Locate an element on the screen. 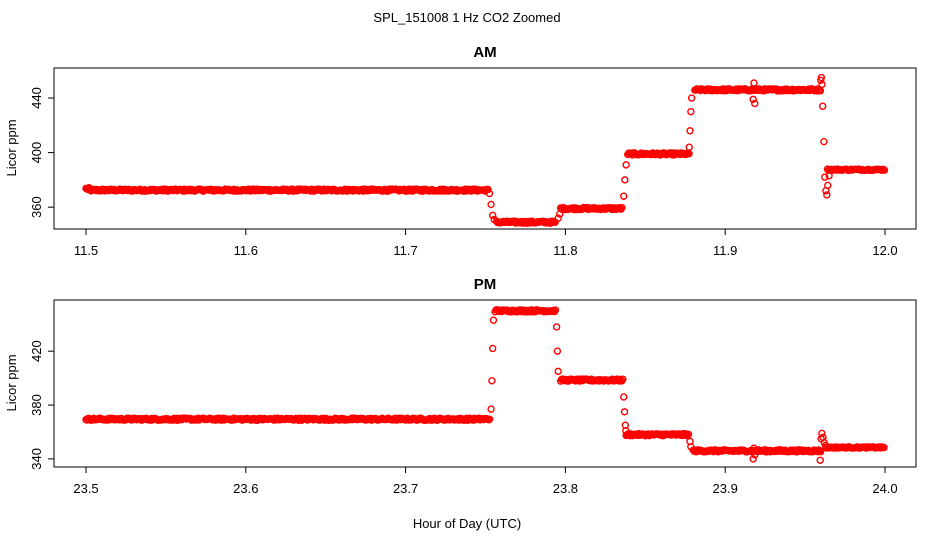 Image resolution: width=936 pixels, height=540 pixels. x-axis-label: Hour of Day (UTC) is located at coordinates (467, 523).